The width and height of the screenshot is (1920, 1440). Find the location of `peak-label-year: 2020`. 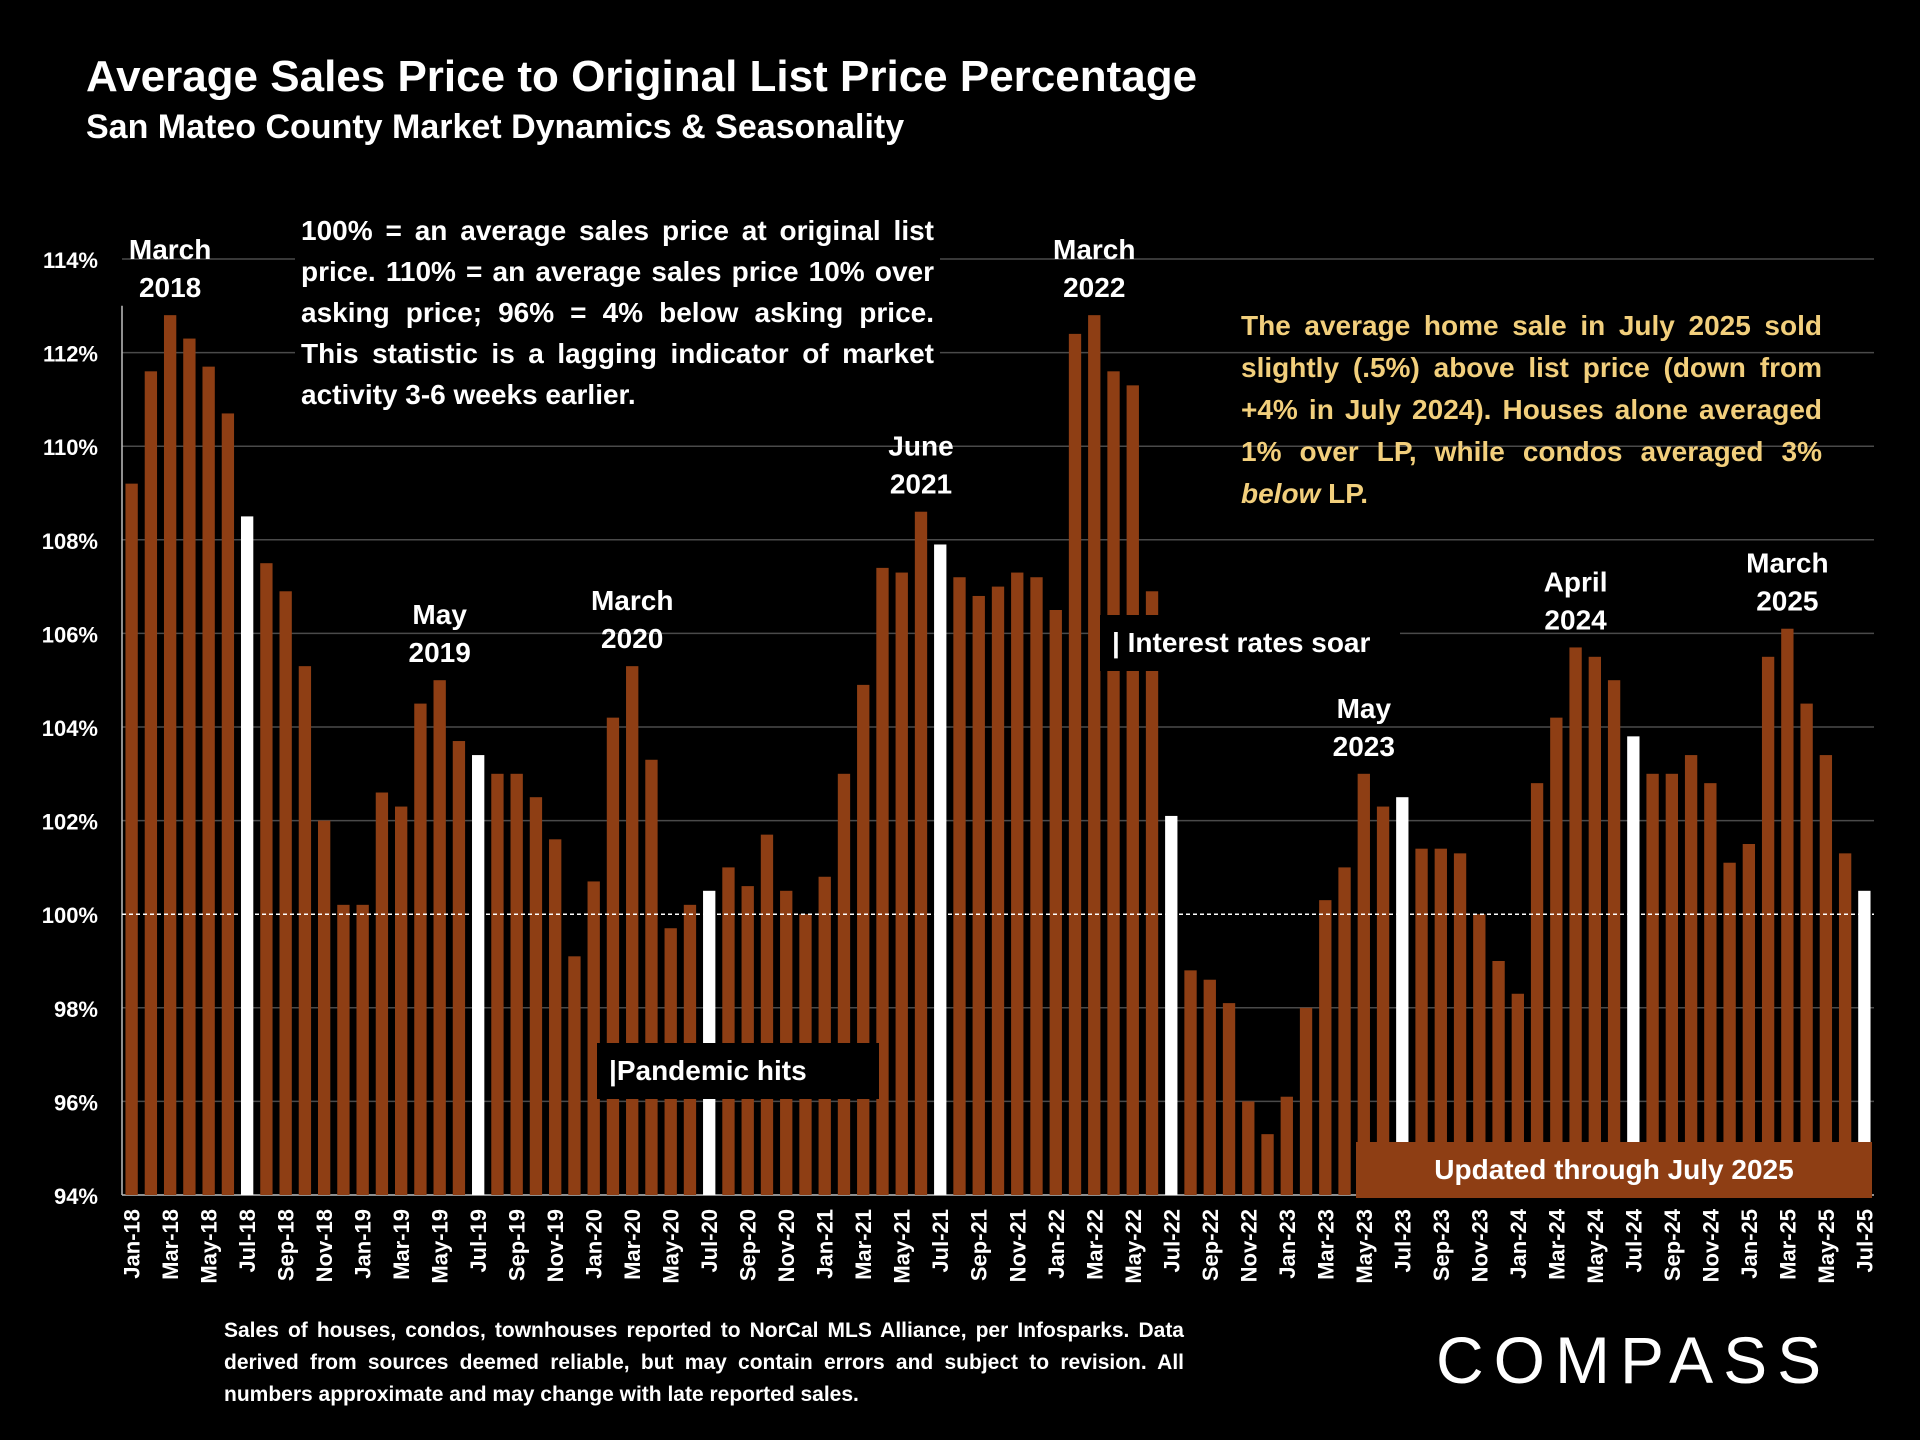

peak-label-year: 2020 is located at coordinates (632, 638).